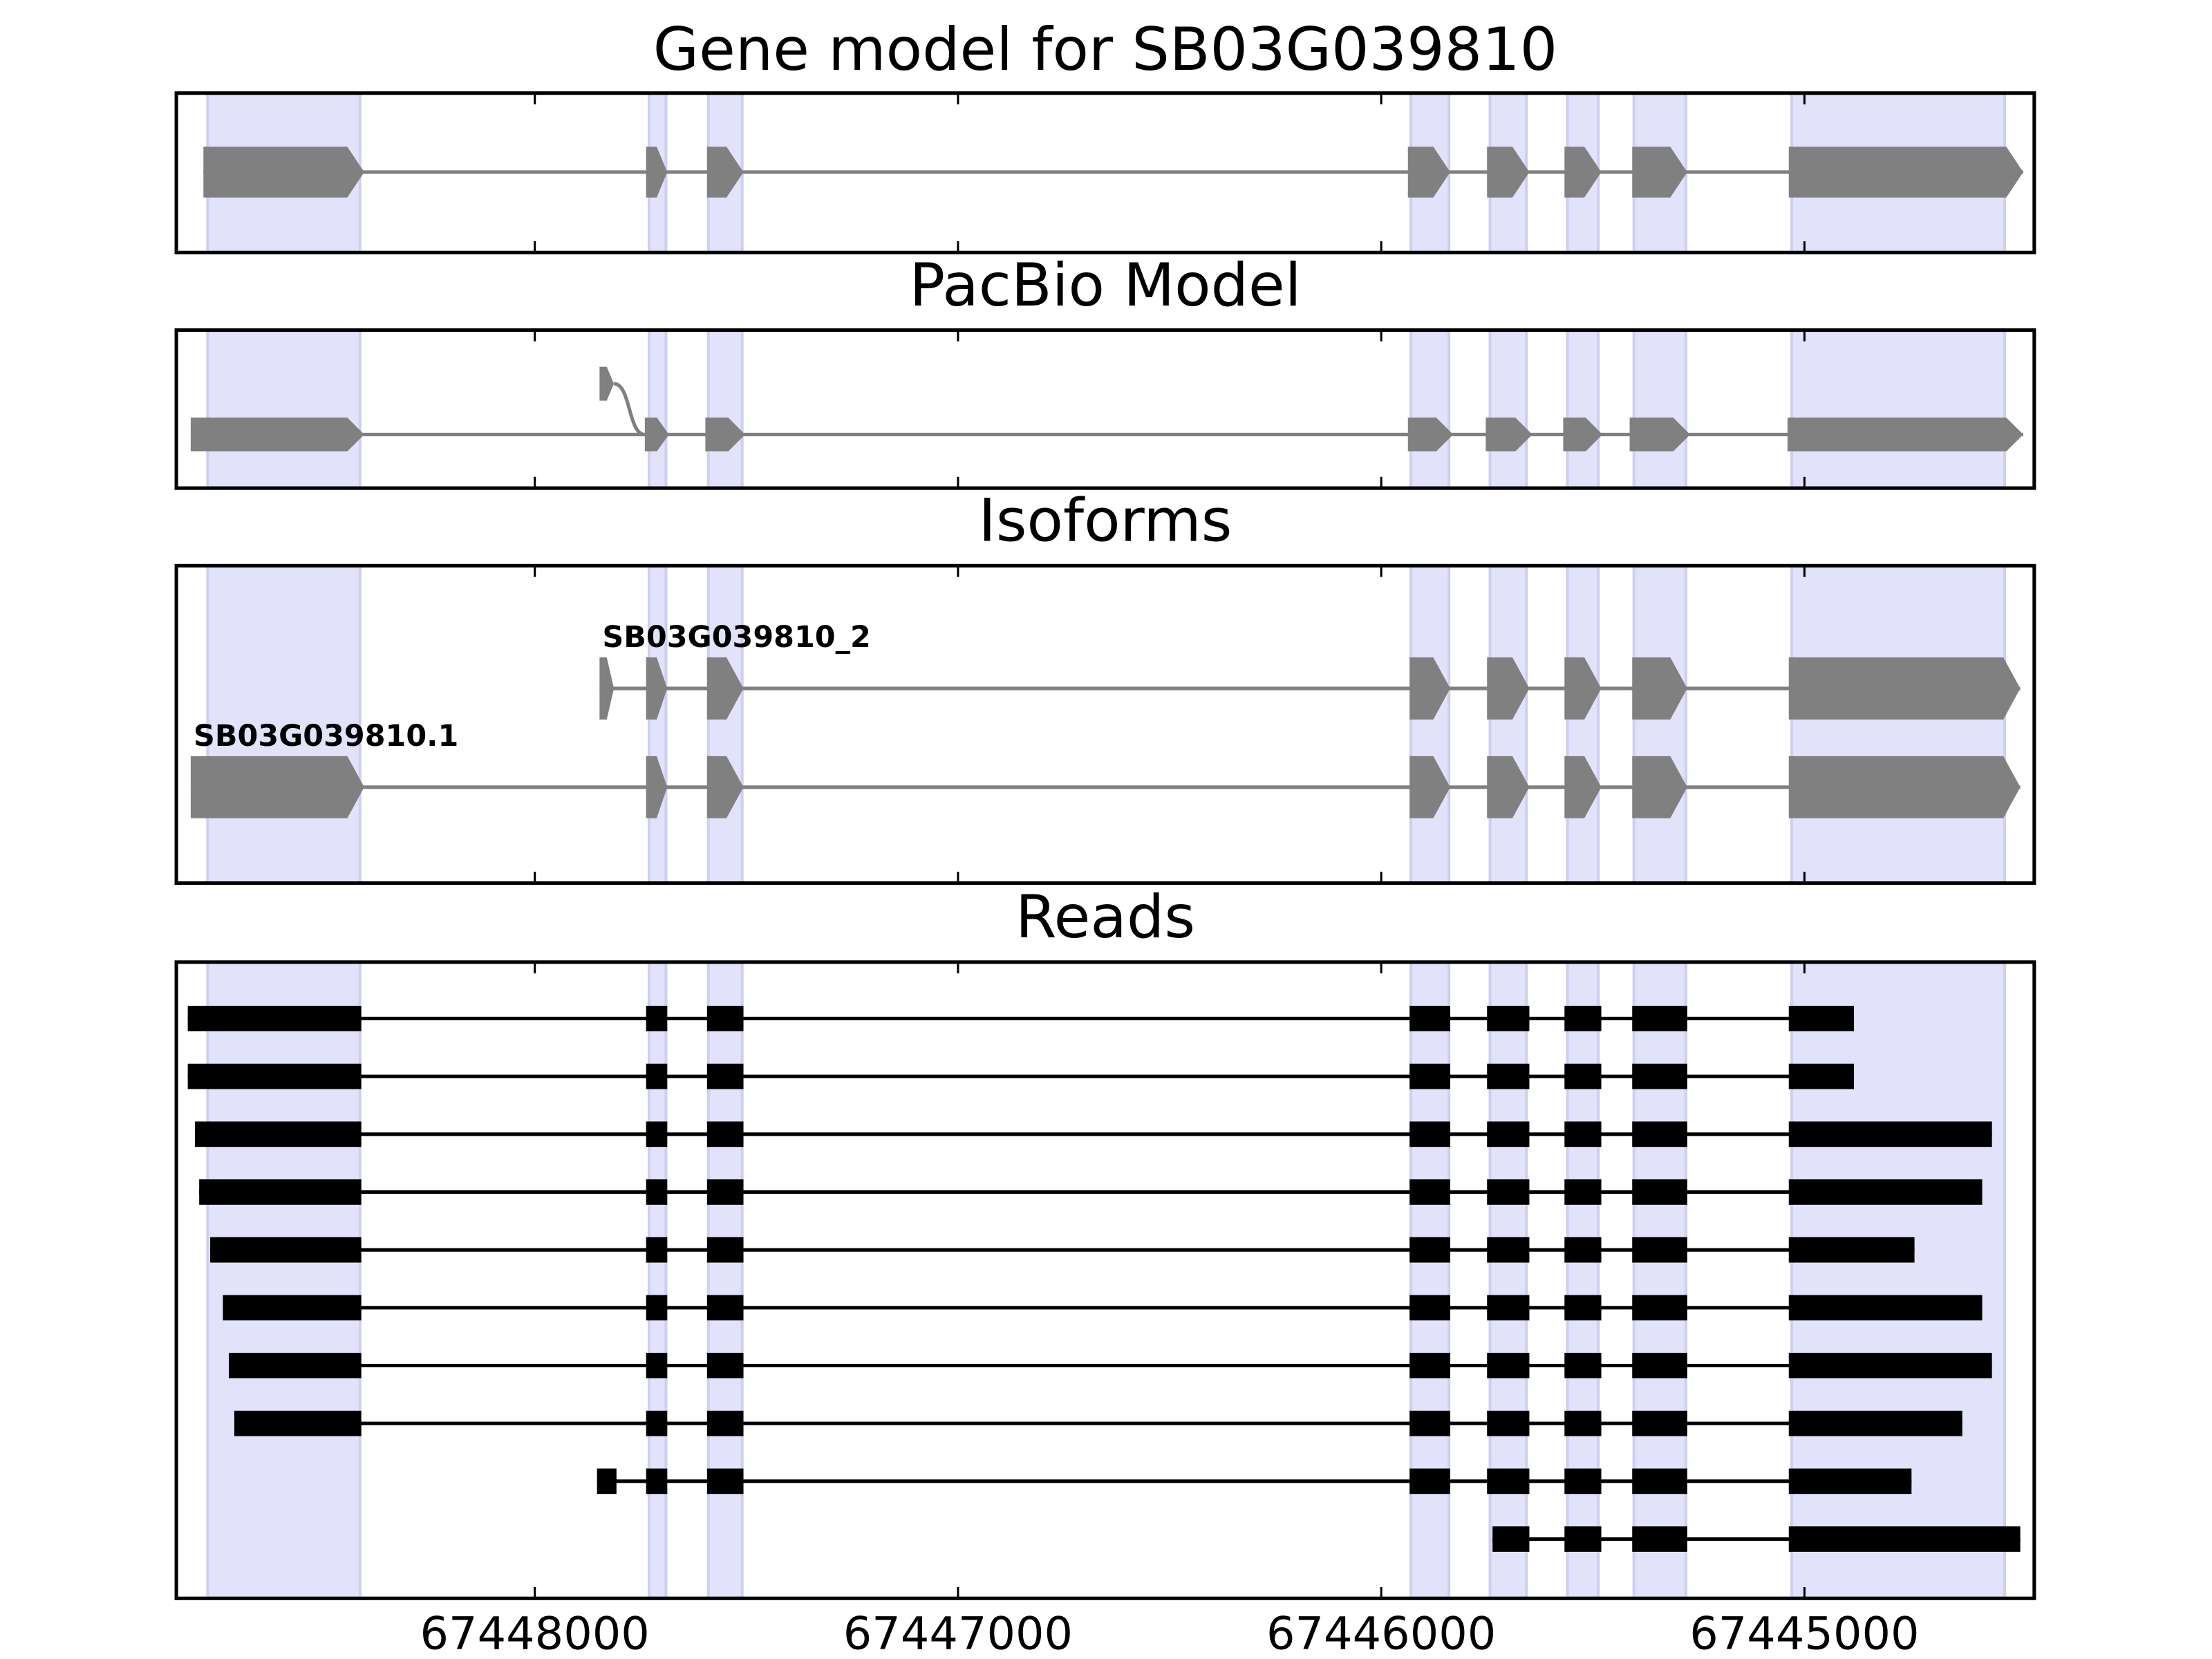  Describe the element at coordinates (1105, 49) in the screenshot. I see `panel-title: Gene model for SB03G039810` at that location.